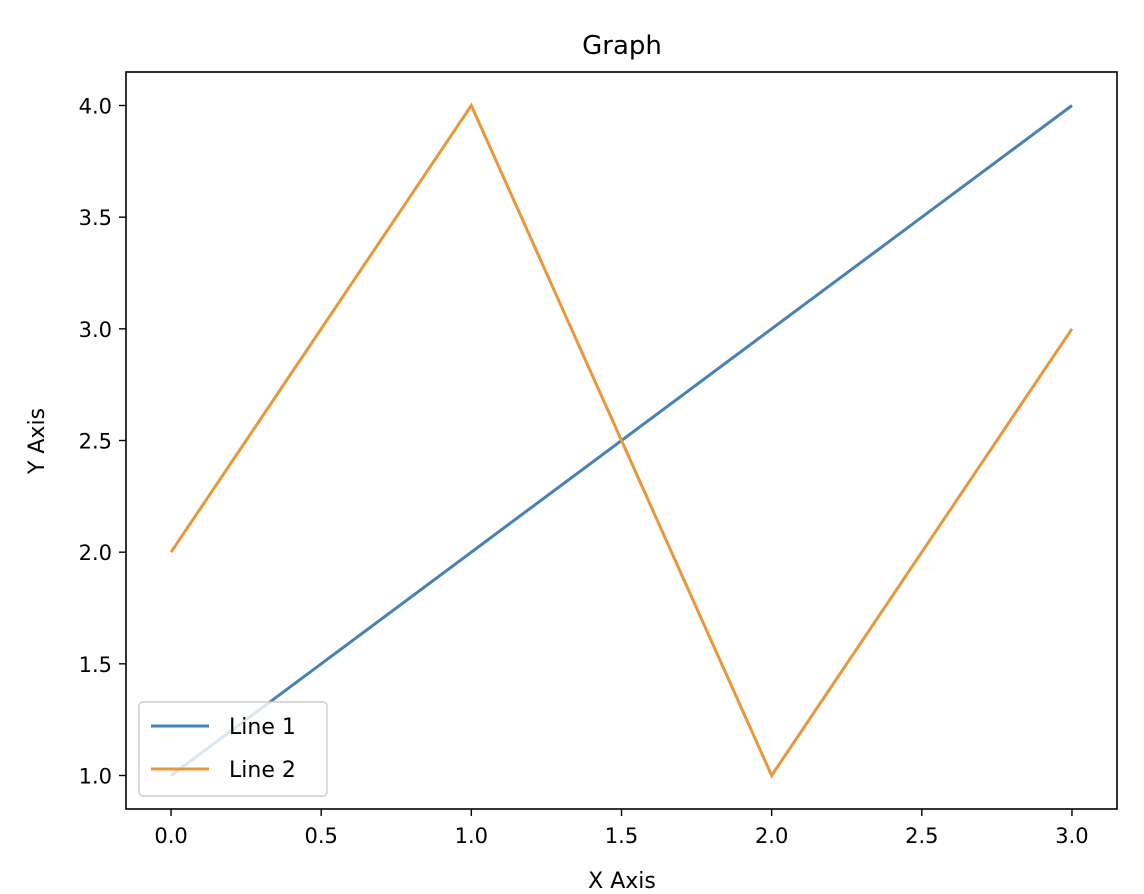 This screenshot has width=1144, height=894. Describe the element at coordinates (95, 665) in the screenshot. I see `y-tick-label: 1.5` at that location.